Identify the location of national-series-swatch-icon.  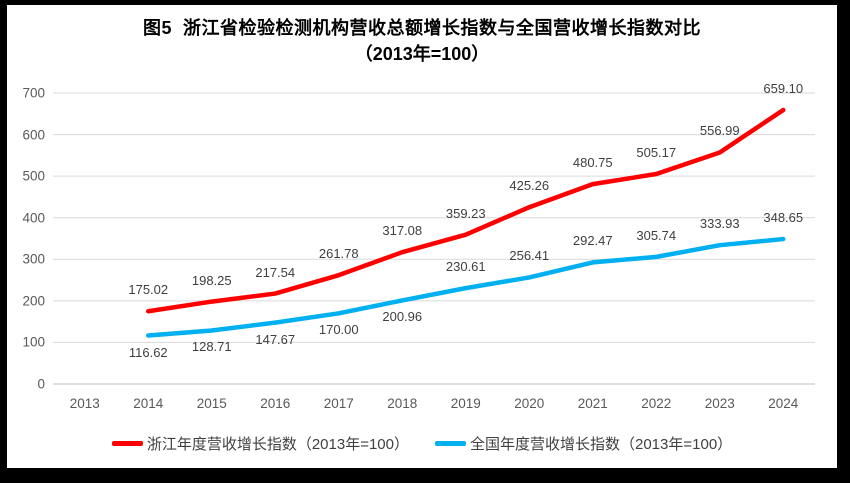
(450, 443).